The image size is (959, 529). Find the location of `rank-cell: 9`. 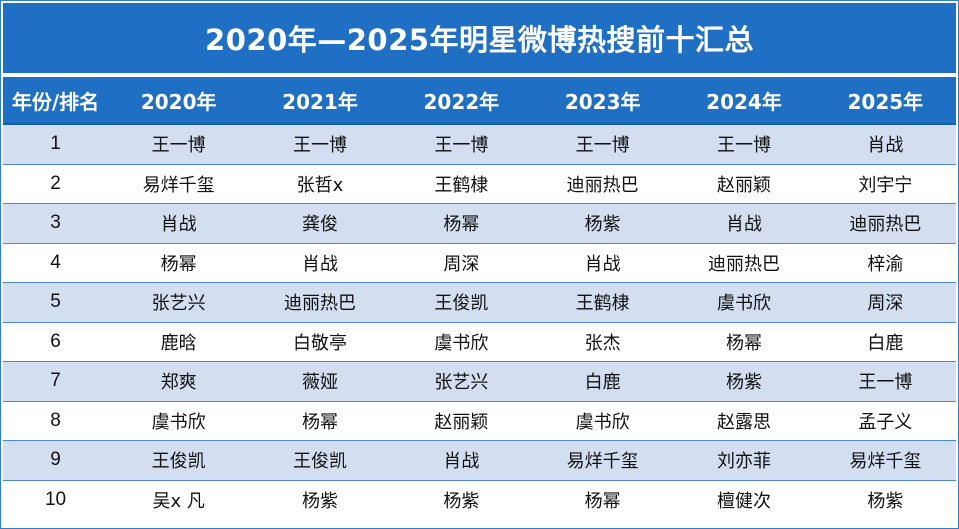

rank-cell: 9 is located at coordinates (56, 460).